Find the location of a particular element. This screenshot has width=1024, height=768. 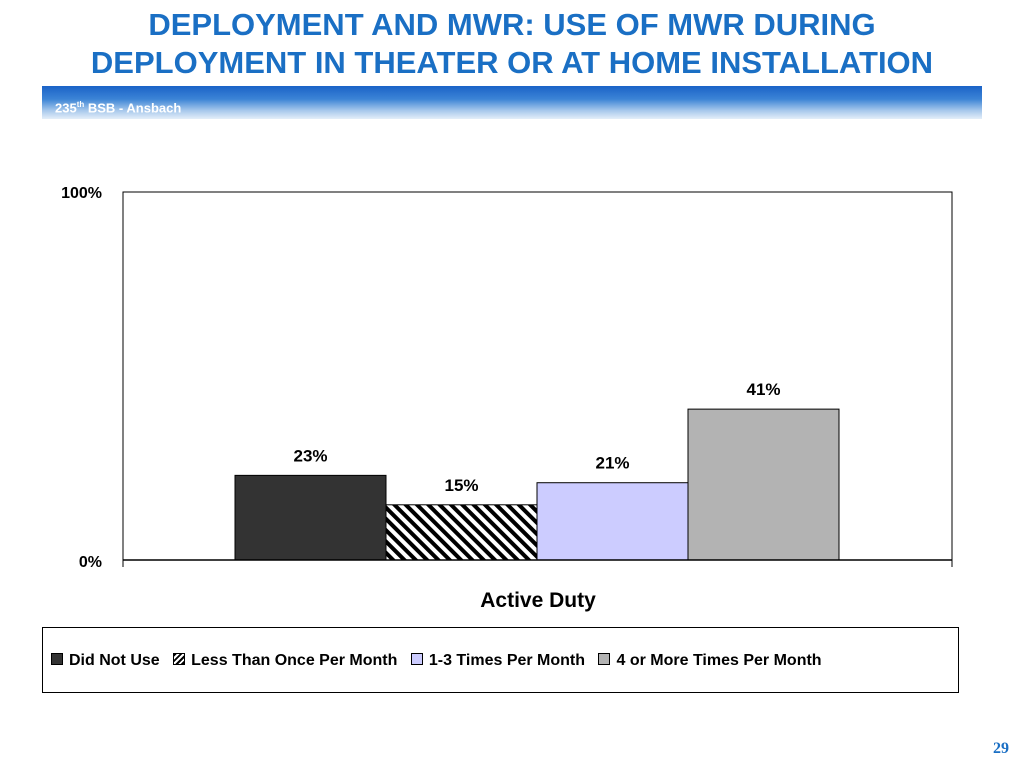

legend-swatch-solid-dark is located at coordinates (57, 658).